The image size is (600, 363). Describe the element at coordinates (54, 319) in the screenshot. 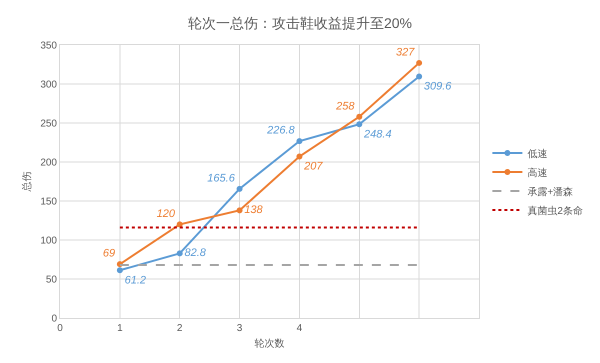

I see `y-tick-label: 0` at that location.